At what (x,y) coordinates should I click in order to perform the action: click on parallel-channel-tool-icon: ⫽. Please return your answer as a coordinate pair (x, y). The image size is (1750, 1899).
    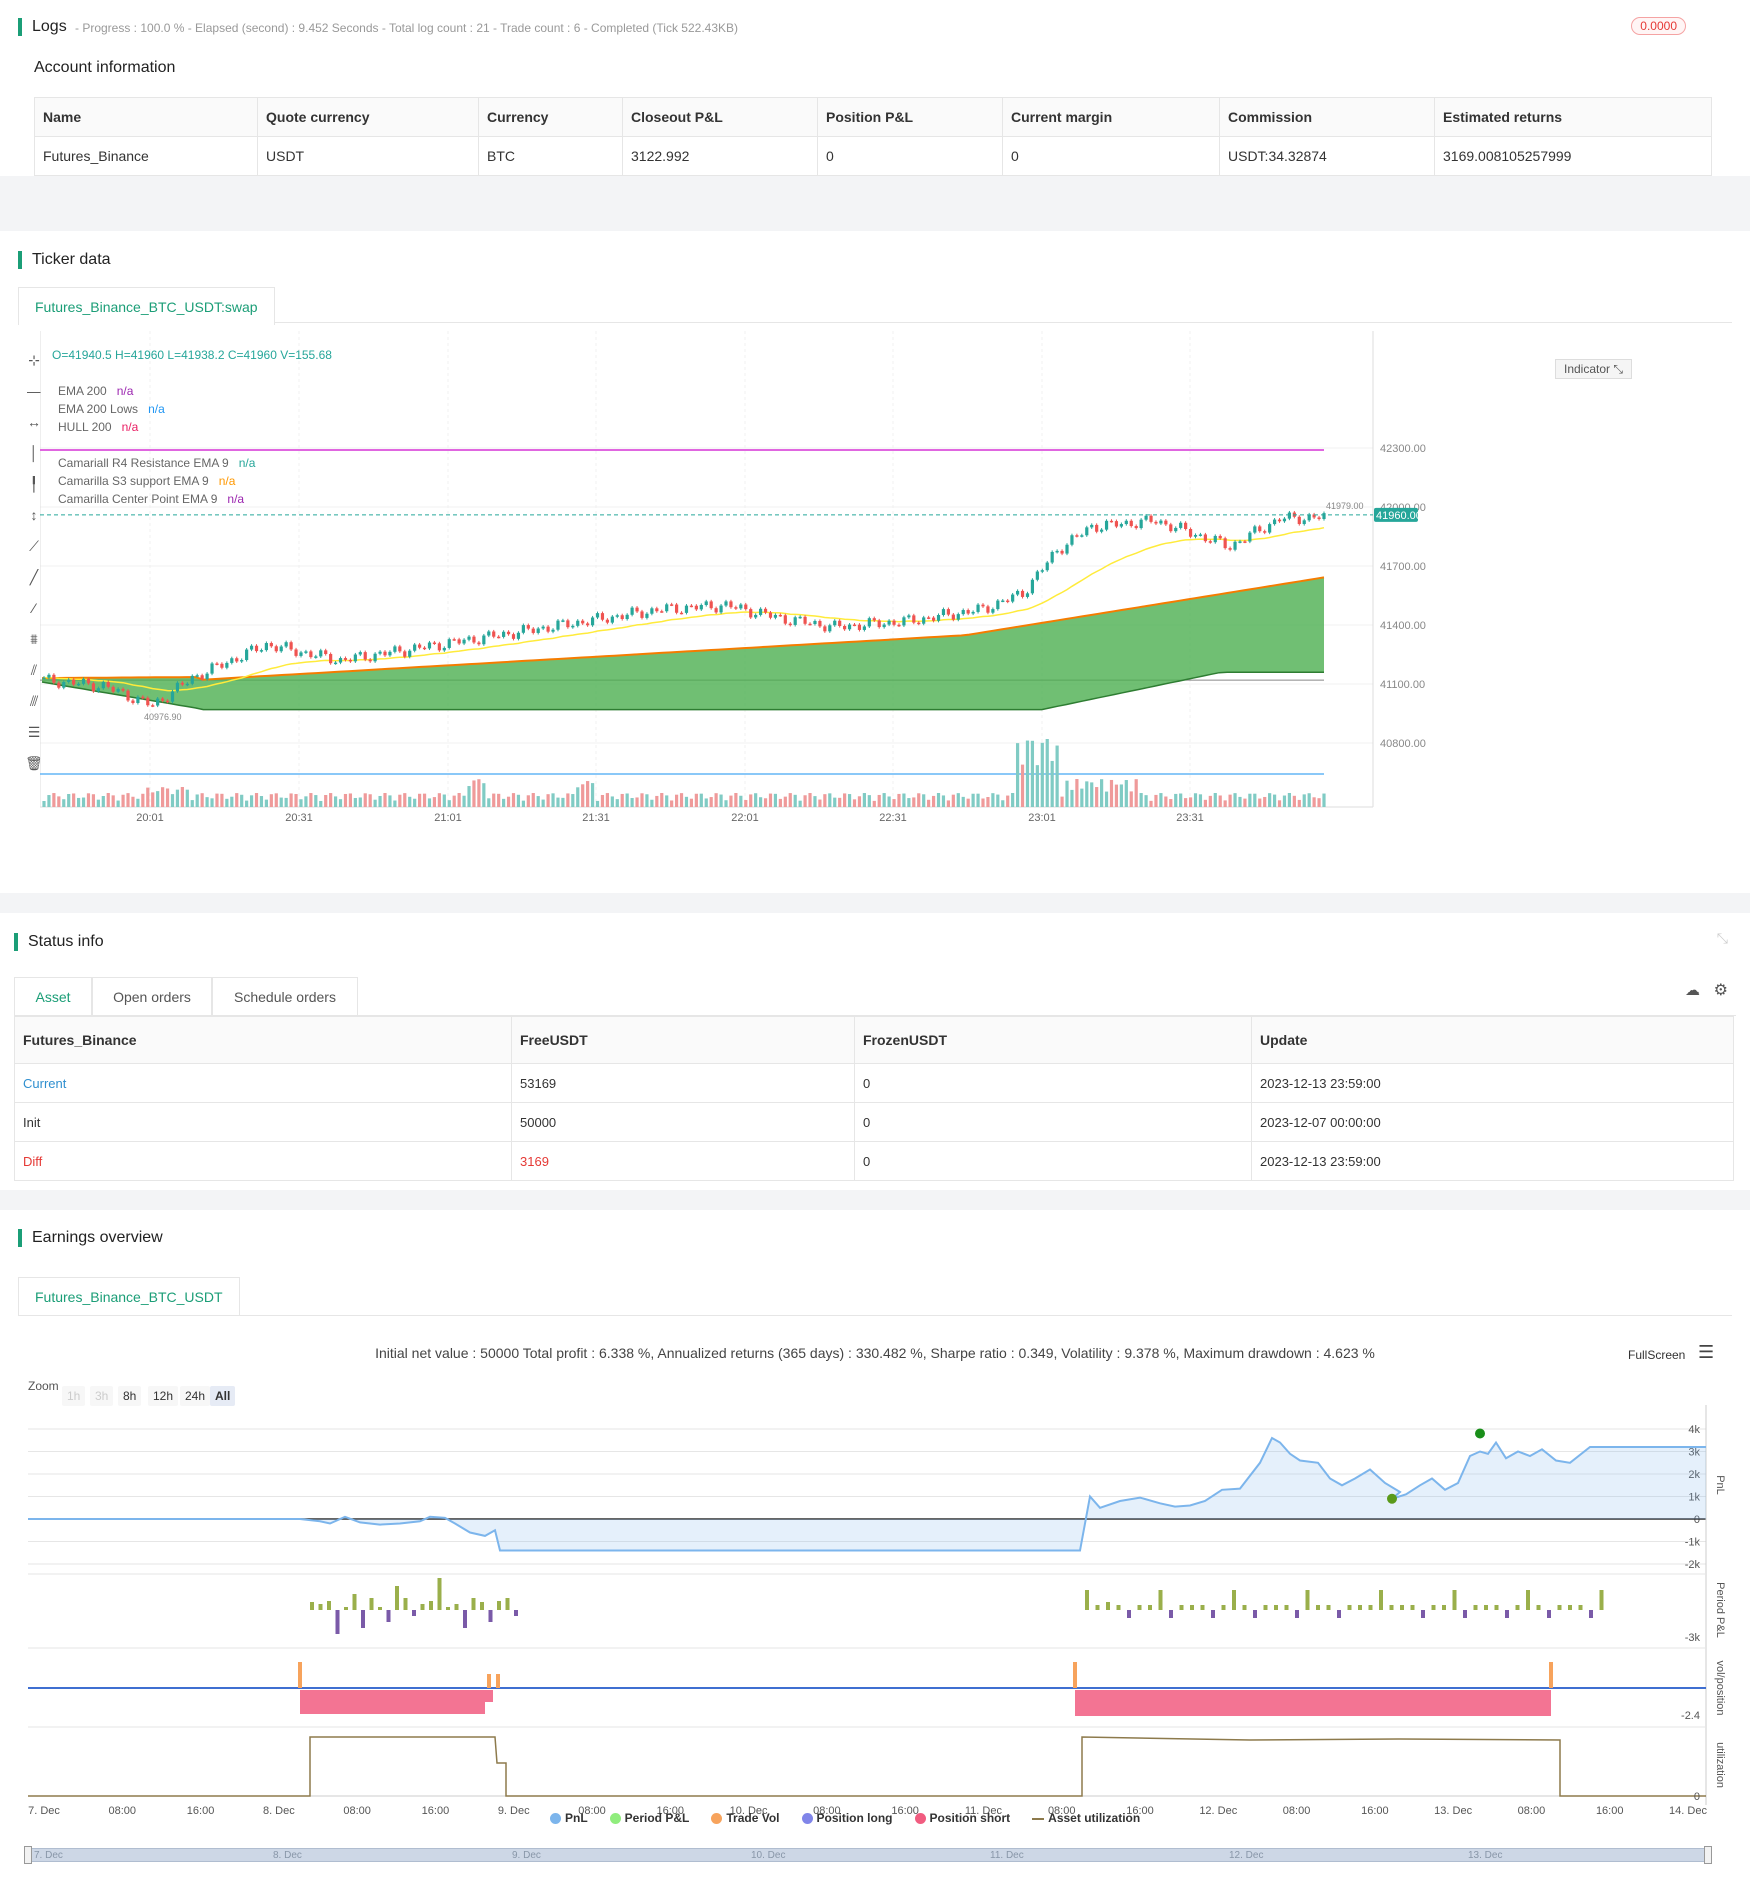
    Looking at the image, I should click on (34, 670).